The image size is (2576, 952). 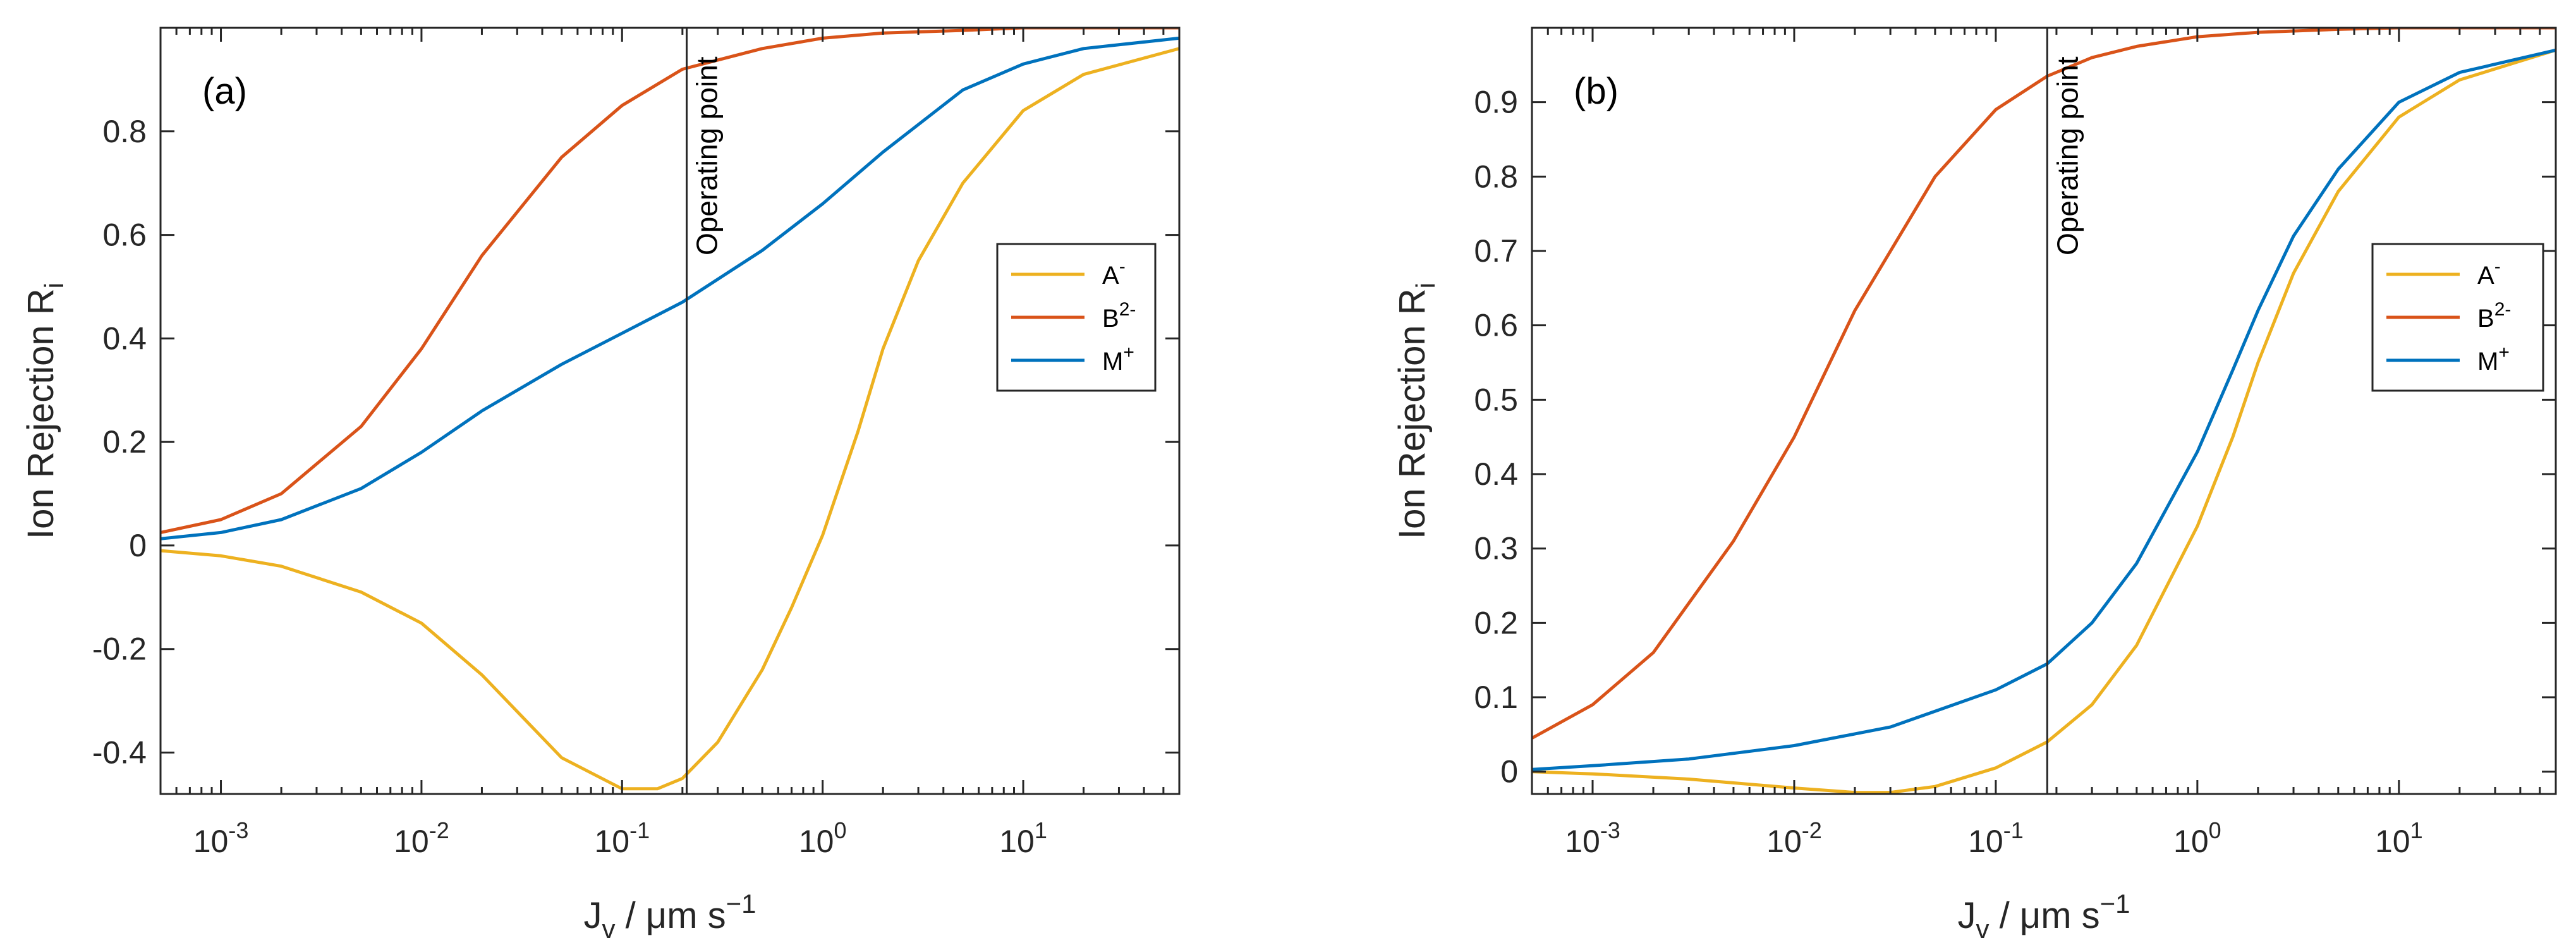 I want to click on panel-label: (a), so click(x=225, y=91).